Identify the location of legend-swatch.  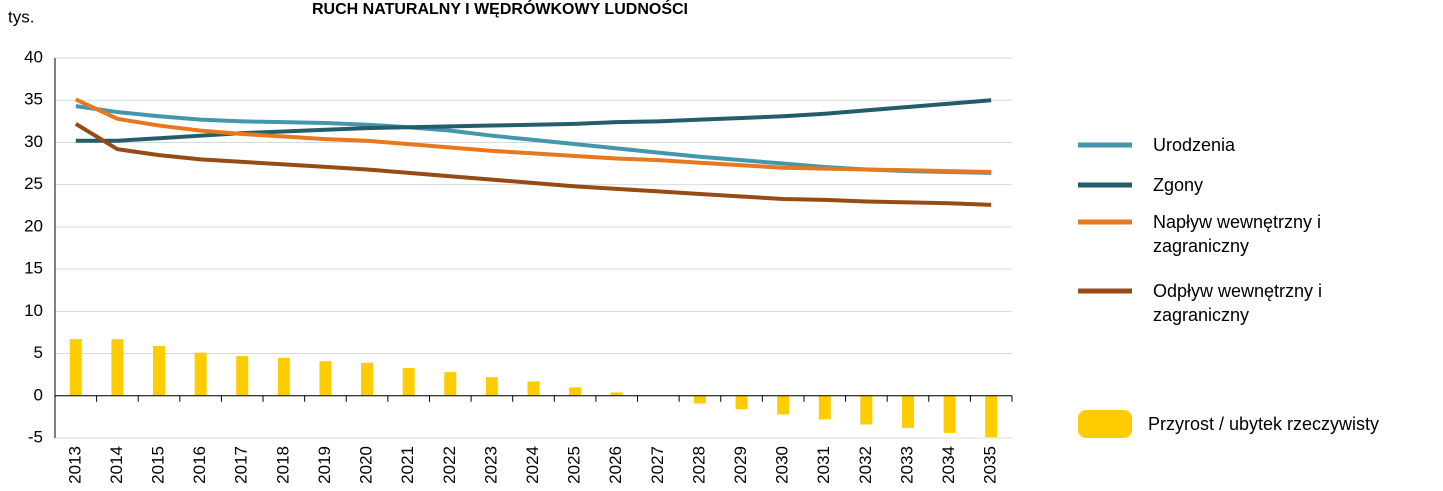
(1105, 424).